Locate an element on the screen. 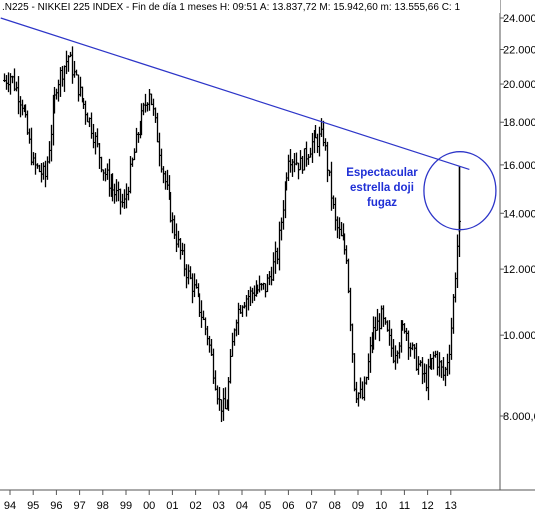 The image size is (535, 515). x-tick-label: 10 is located at coordinates (381, 506).